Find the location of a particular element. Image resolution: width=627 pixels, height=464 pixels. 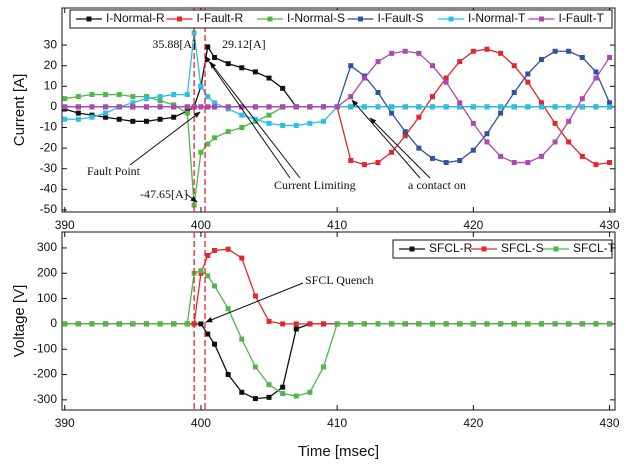

y-tick-label: 100 is located at coordinates (47, 298).